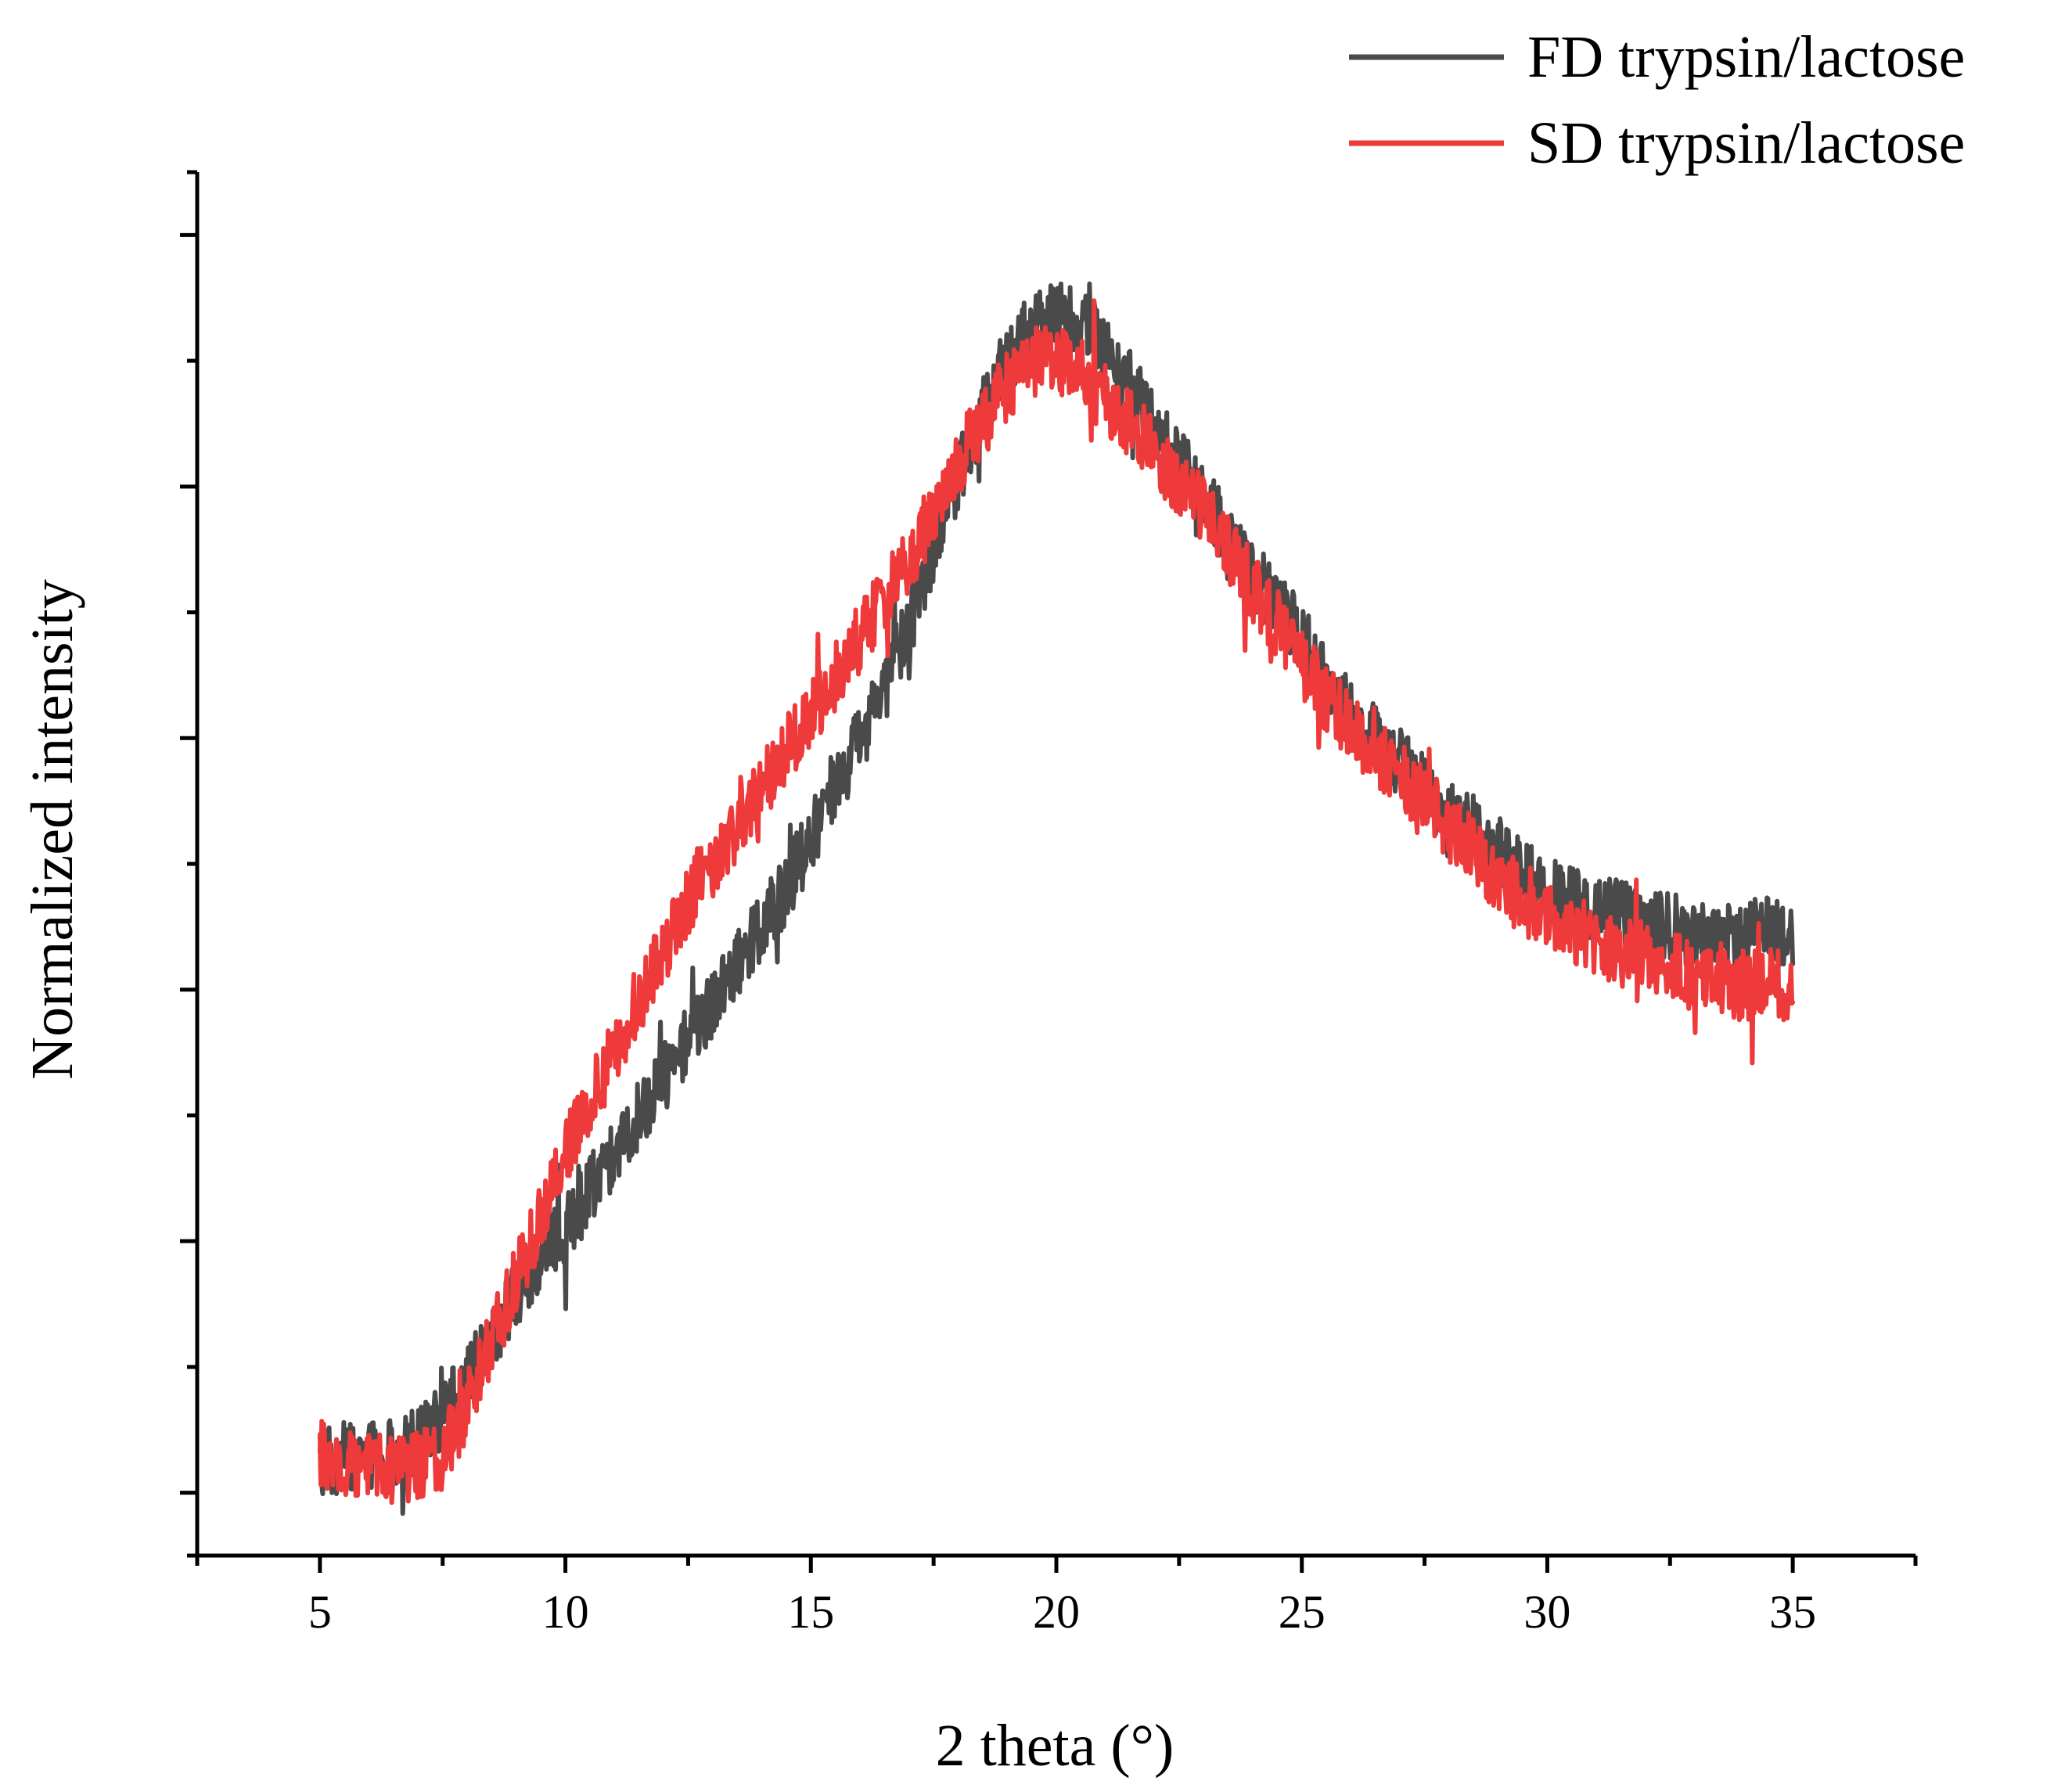 Image resolution: width=2072 pixels, height=1788 pixels. Describe the element at coordinates (1055, 1746) in the screenshot. I see `x-axis-title: 2 theta (°)` at that location.